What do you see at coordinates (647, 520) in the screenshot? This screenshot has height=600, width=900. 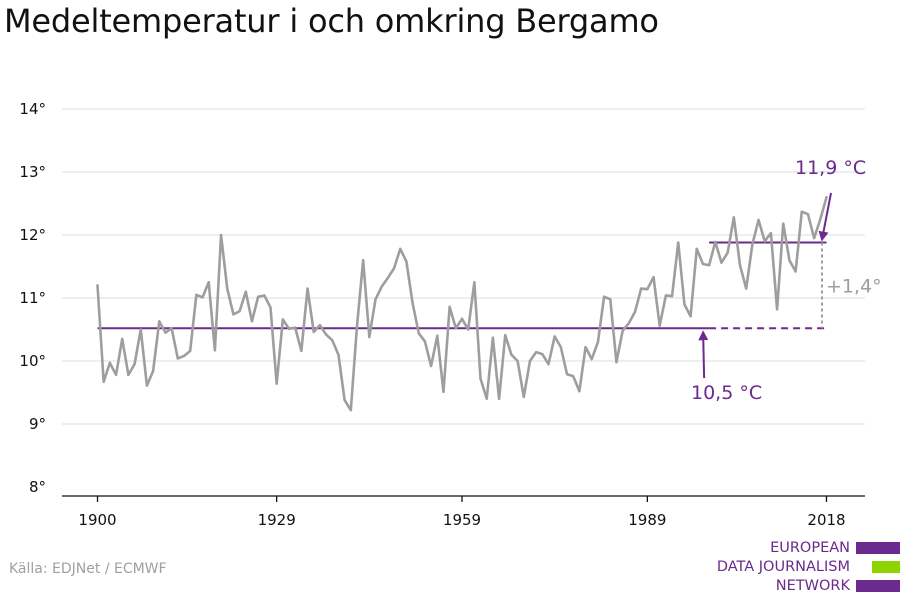 I see `x-tick-label-1989: 1989` at bounding box center [647, 520].